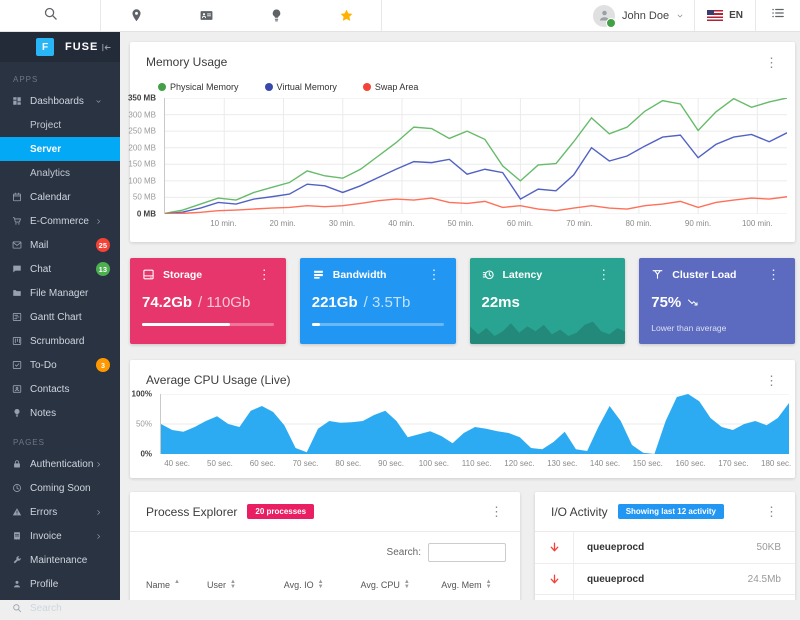 This screenshot has width=800, height=620. I want to click on card-title: Process Explorer, so click(191, 512).